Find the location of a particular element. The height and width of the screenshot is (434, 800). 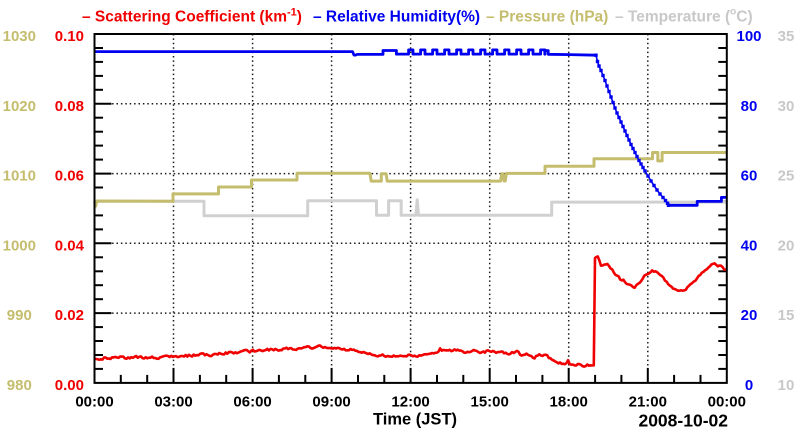

svg-text: 15 is located at coordinates (786, 315).